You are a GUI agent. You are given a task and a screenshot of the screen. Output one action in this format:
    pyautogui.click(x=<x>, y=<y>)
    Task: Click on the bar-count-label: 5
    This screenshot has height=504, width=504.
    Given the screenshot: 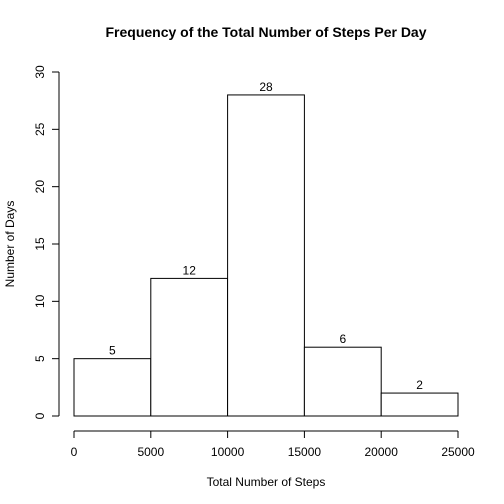 What is the action you would take?
    pyautogui.click(x=112, y=351)
    